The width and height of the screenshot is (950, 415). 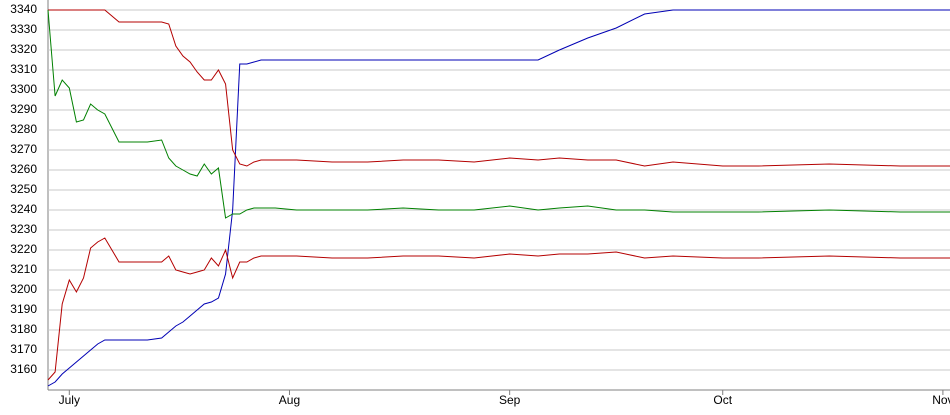 I want to click on y-tick-label: 3340, so click(x=23, y=9).